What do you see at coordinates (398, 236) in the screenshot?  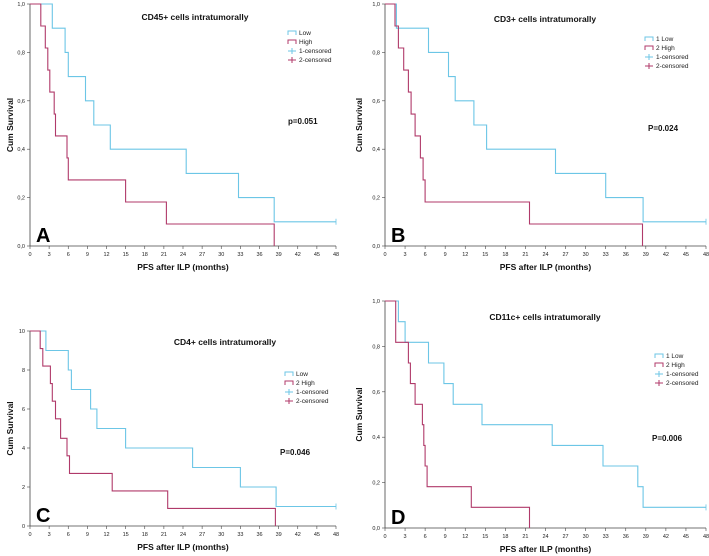 I see `panel-letter: B` at bounding box center [398, 236].